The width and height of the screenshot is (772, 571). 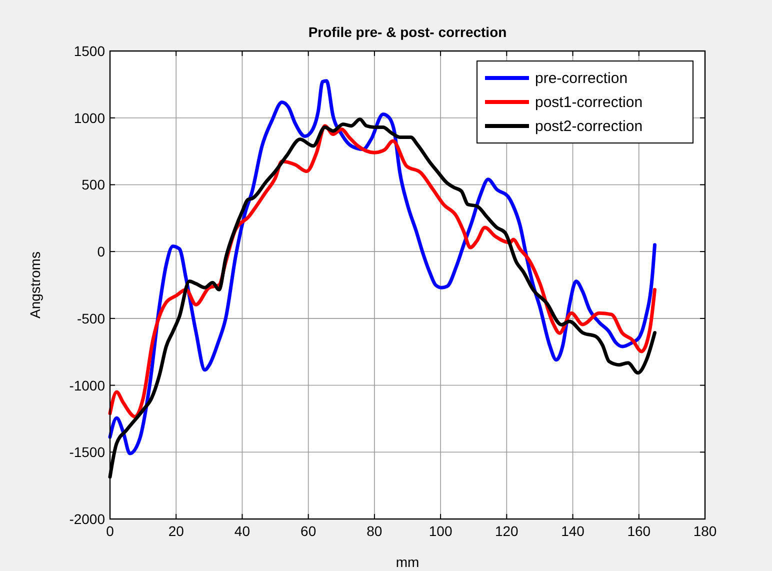 I want to click on y-tick-label: -500, so click(x=91, y=318).